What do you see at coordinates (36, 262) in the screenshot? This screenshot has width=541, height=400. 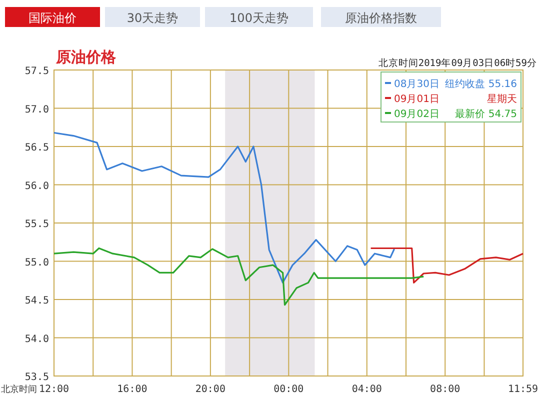 I see `y-tick-label: 55.0` at bounding box center [36, 262].